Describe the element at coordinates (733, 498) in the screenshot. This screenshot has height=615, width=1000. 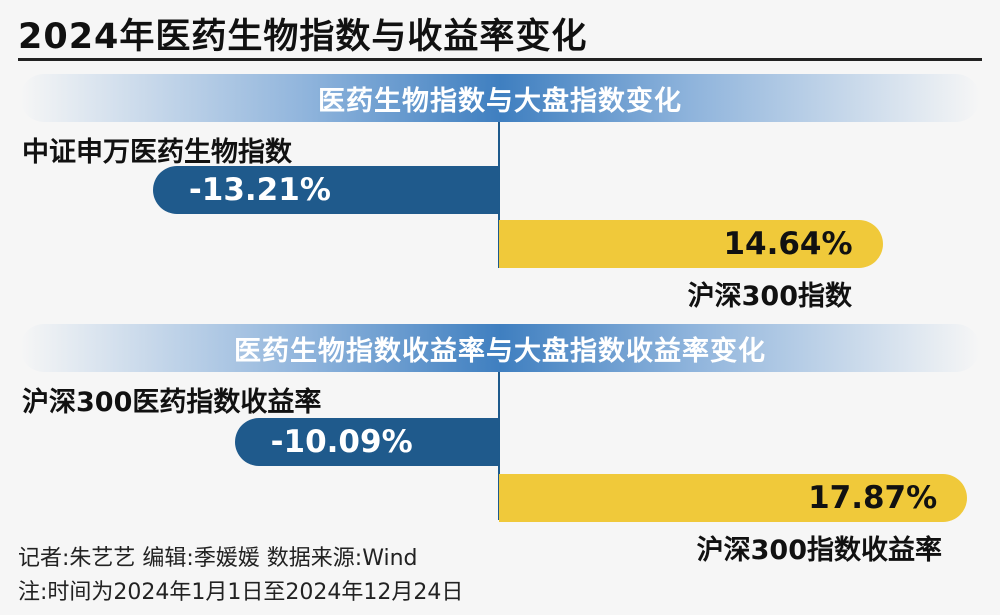
I see `section-2-bar-b: 17.87%` at that location.